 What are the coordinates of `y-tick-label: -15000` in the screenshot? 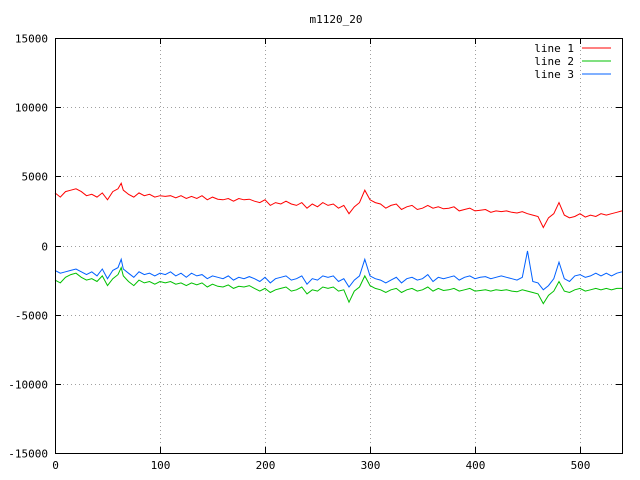 It's located at (28, 454).